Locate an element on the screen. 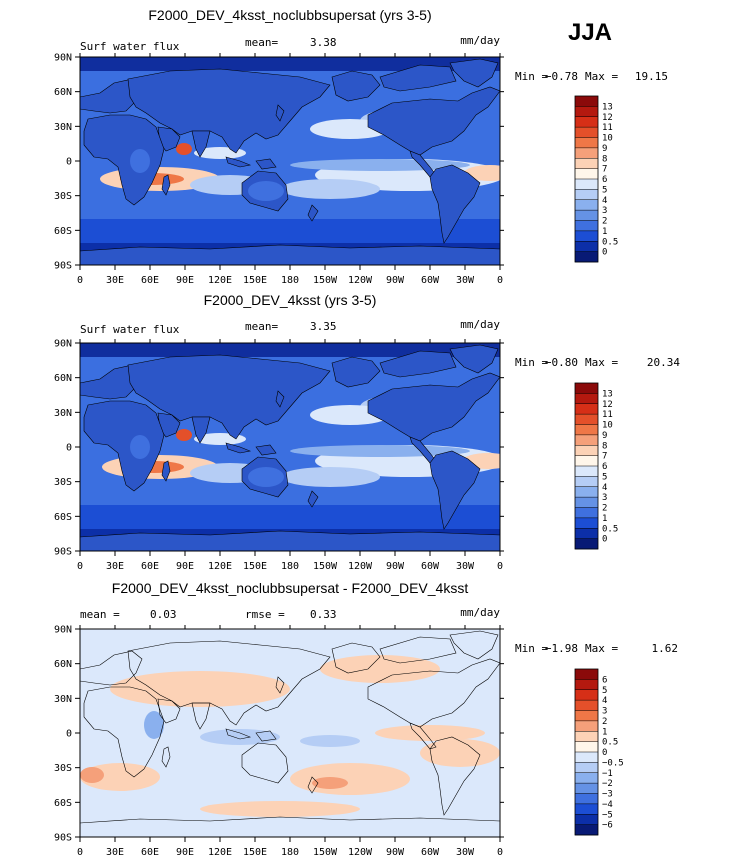 Image resolution: width=733 pixels, height=866 pixels. mean-value: 0.03 is located at coordinates (163, 614).